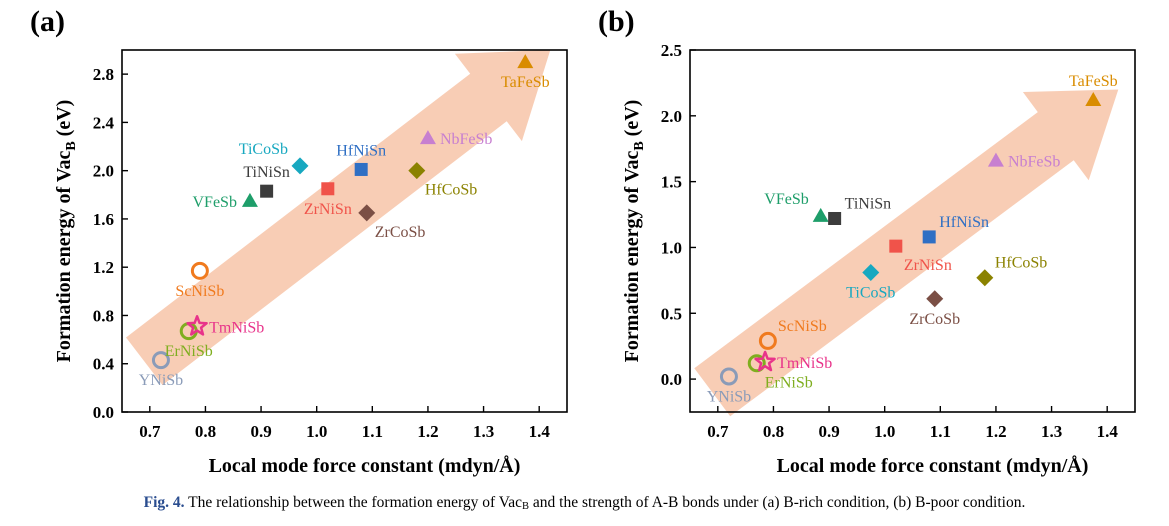 Image resolution: width=1169 pixels, height=526 pixels. Describe the element at coordinates (47, 21) in the screenshot. I see `panel-label: (a)` at that location.